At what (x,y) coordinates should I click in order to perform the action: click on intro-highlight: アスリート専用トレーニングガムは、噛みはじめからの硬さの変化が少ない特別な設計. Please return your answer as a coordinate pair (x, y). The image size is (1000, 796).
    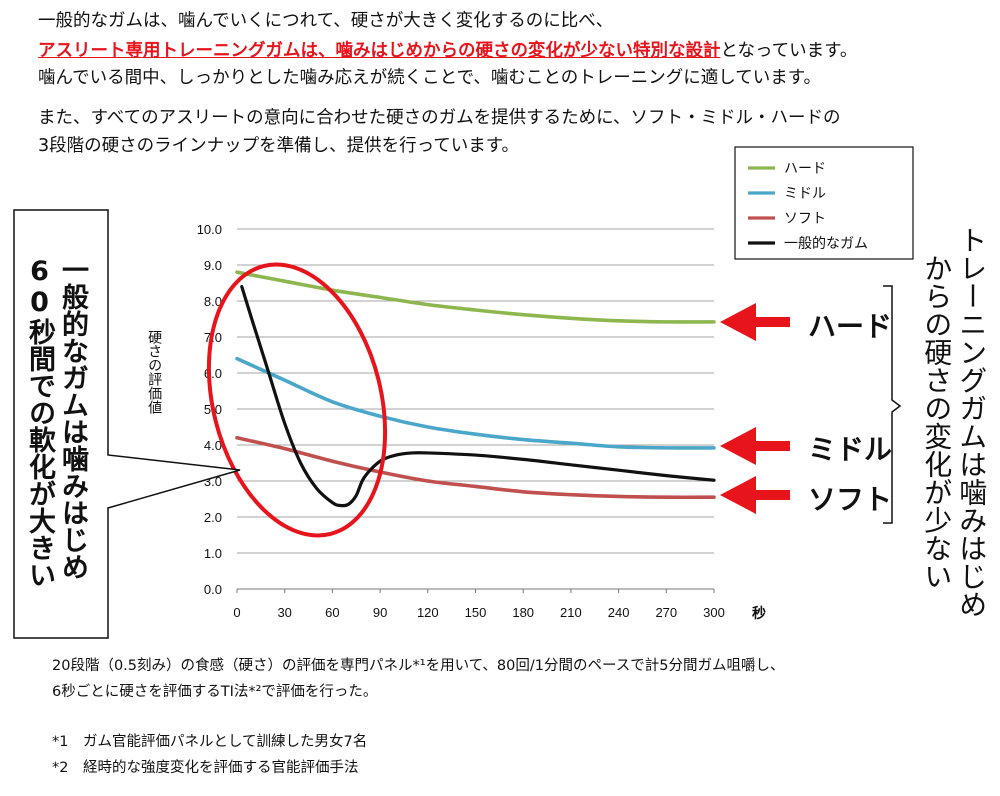
    Looking at the image, I should click on (379, 51).